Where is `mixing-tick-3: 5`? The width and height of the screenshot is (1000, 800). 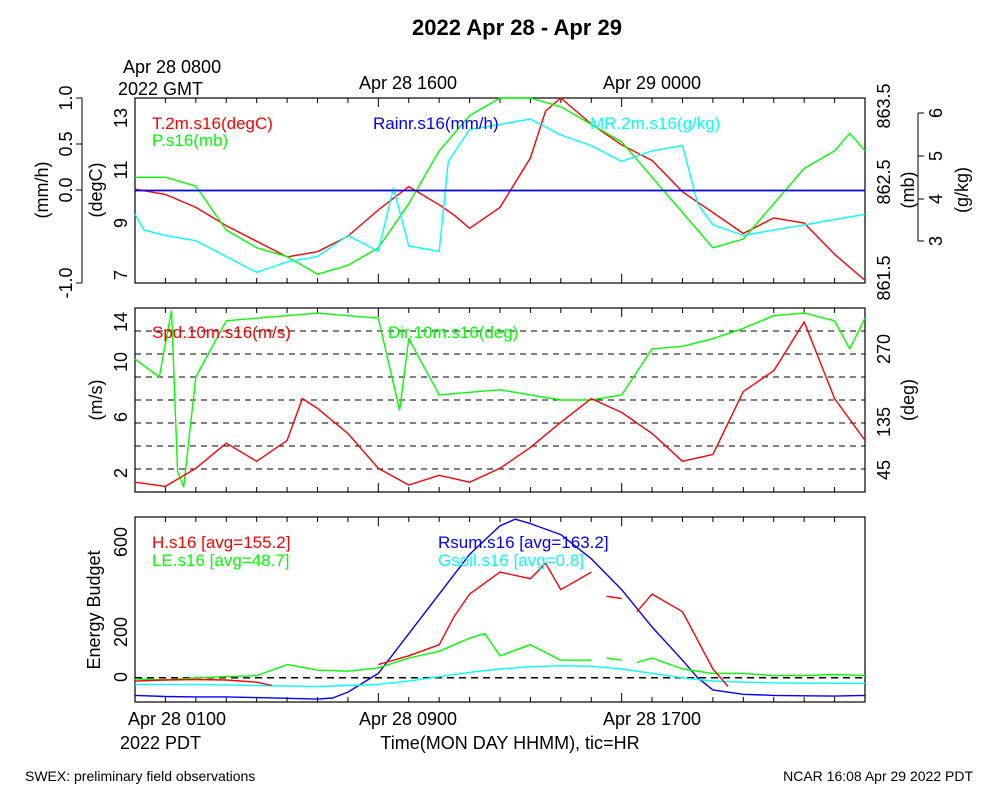 mixing-tick-3: 5 is located at coordinates (936, 156).